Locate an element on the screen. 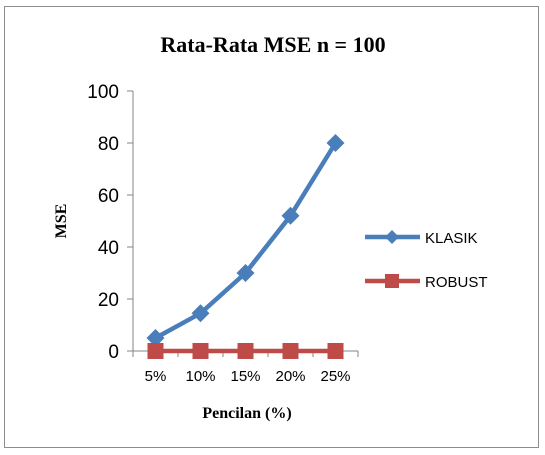  y-tick-label: 20 is located at coordinates (108, 300).